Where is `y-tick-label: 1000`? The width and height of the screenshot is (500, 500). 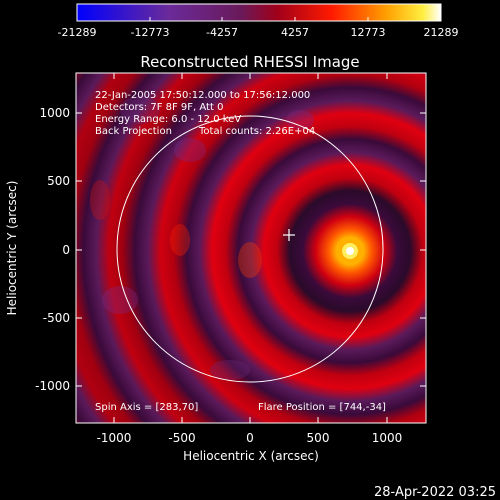
y-tick-label: 1000 is located at coordinates (54, 113).